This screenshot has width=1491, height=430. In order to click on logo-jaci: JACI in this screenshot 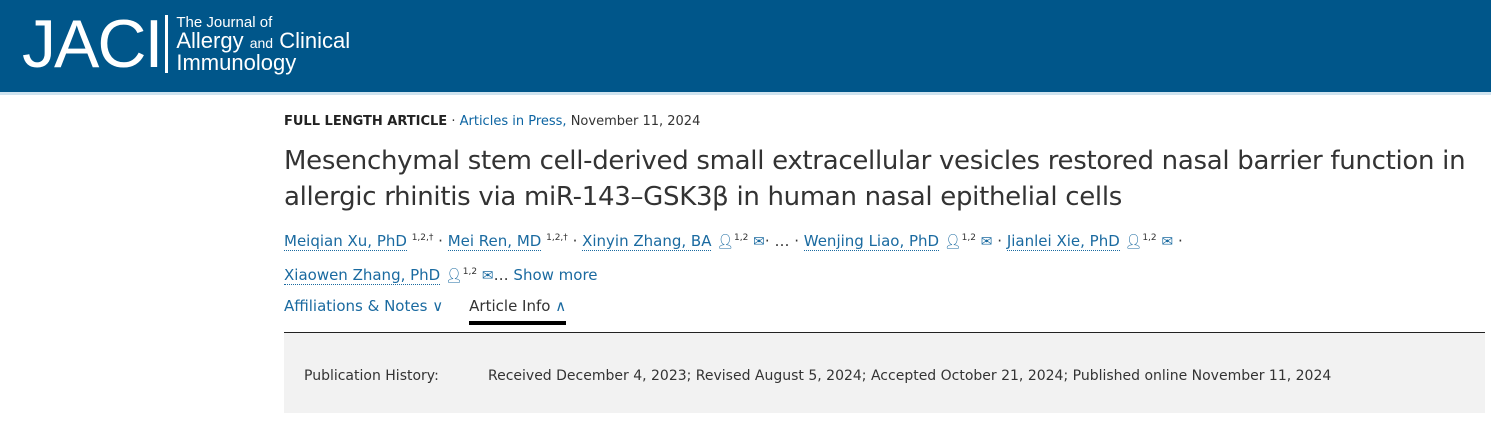, I will do `click(92, 44)`.